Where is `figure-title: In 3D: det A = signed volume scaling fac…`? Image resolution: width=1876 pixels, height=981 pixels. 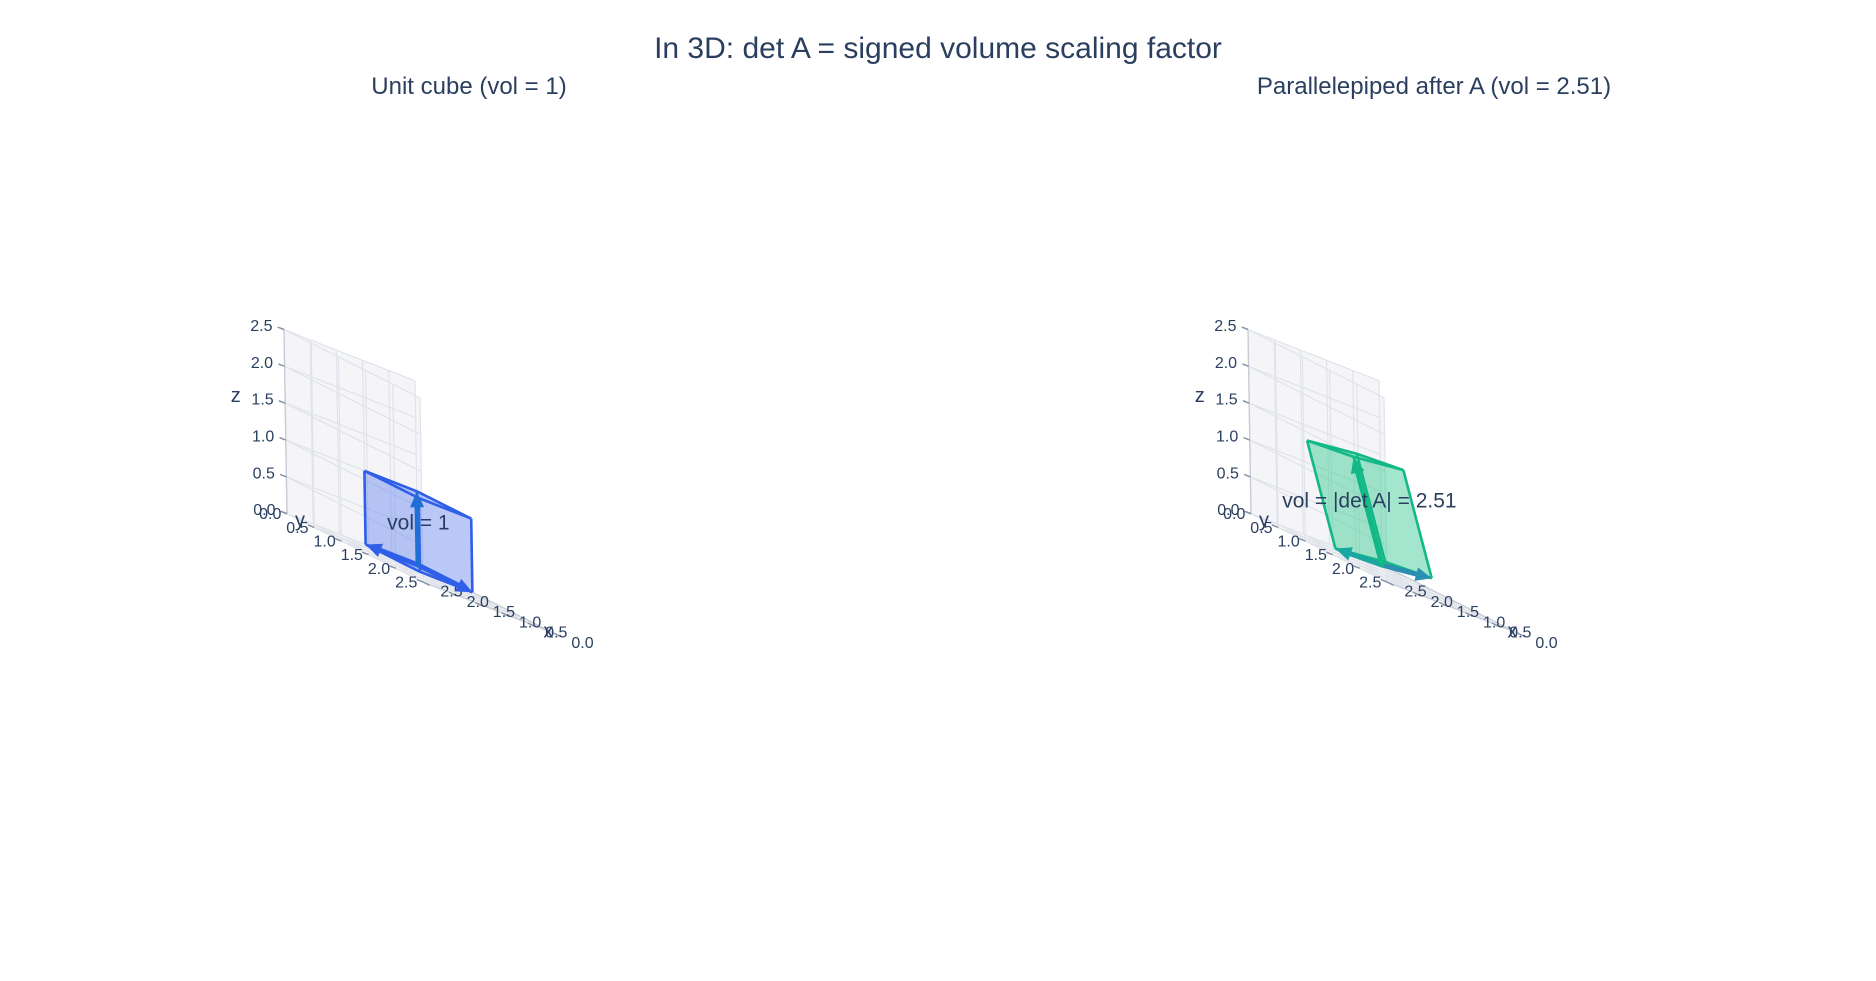
figure-title: In 3D: det A = signed volume scaling fac… is located at coordinates (938, 48).